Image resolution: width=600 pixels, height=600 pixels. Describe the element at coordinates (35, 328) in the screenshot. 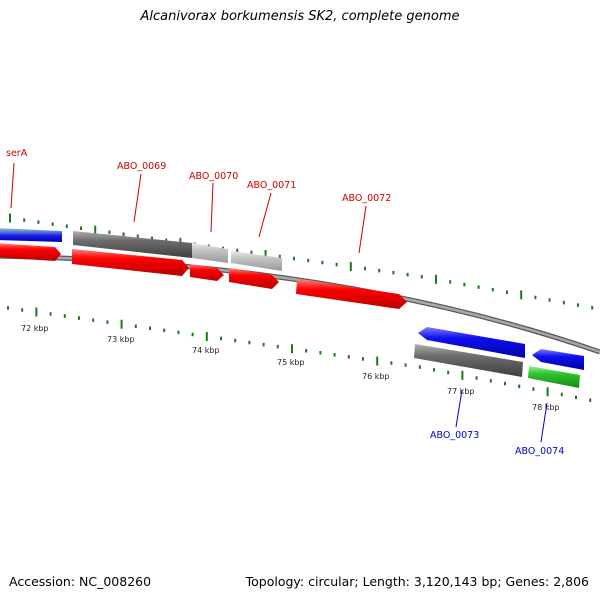

I see `tick-label-72kbp: 72 kbp` at that location.